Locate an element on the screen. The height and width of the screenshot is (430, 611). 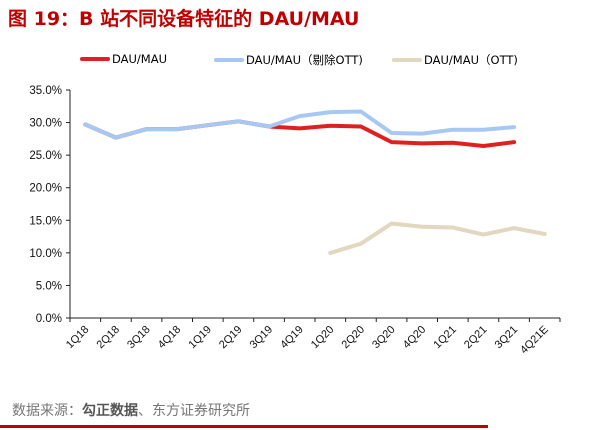
x-tick-label: 4Q20 is located at coordinates (415, 338).